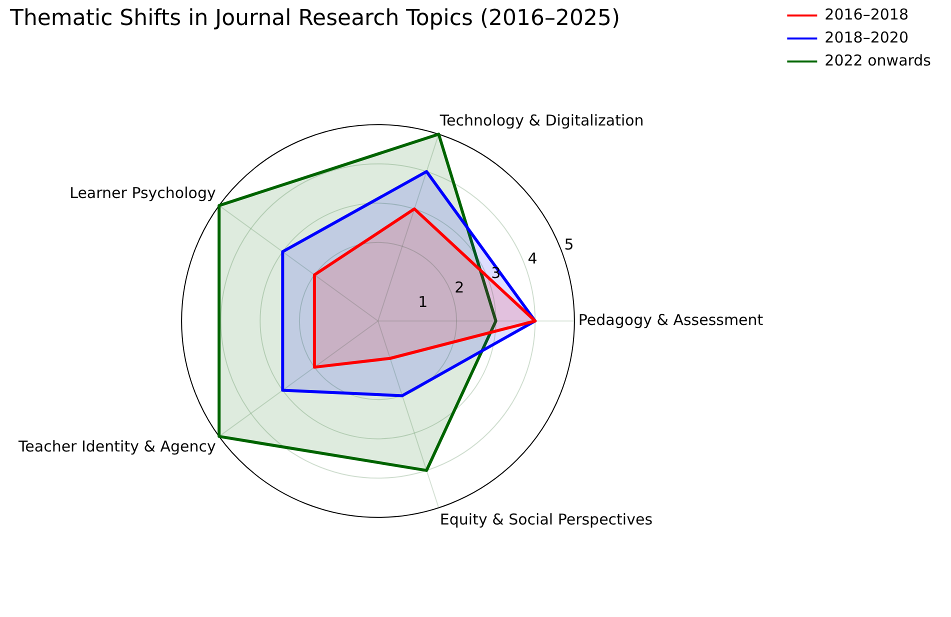 The height and width of the screenshot is (617, 951). I want to click on spoke-label: Learner Psychology, so click(143, 193).